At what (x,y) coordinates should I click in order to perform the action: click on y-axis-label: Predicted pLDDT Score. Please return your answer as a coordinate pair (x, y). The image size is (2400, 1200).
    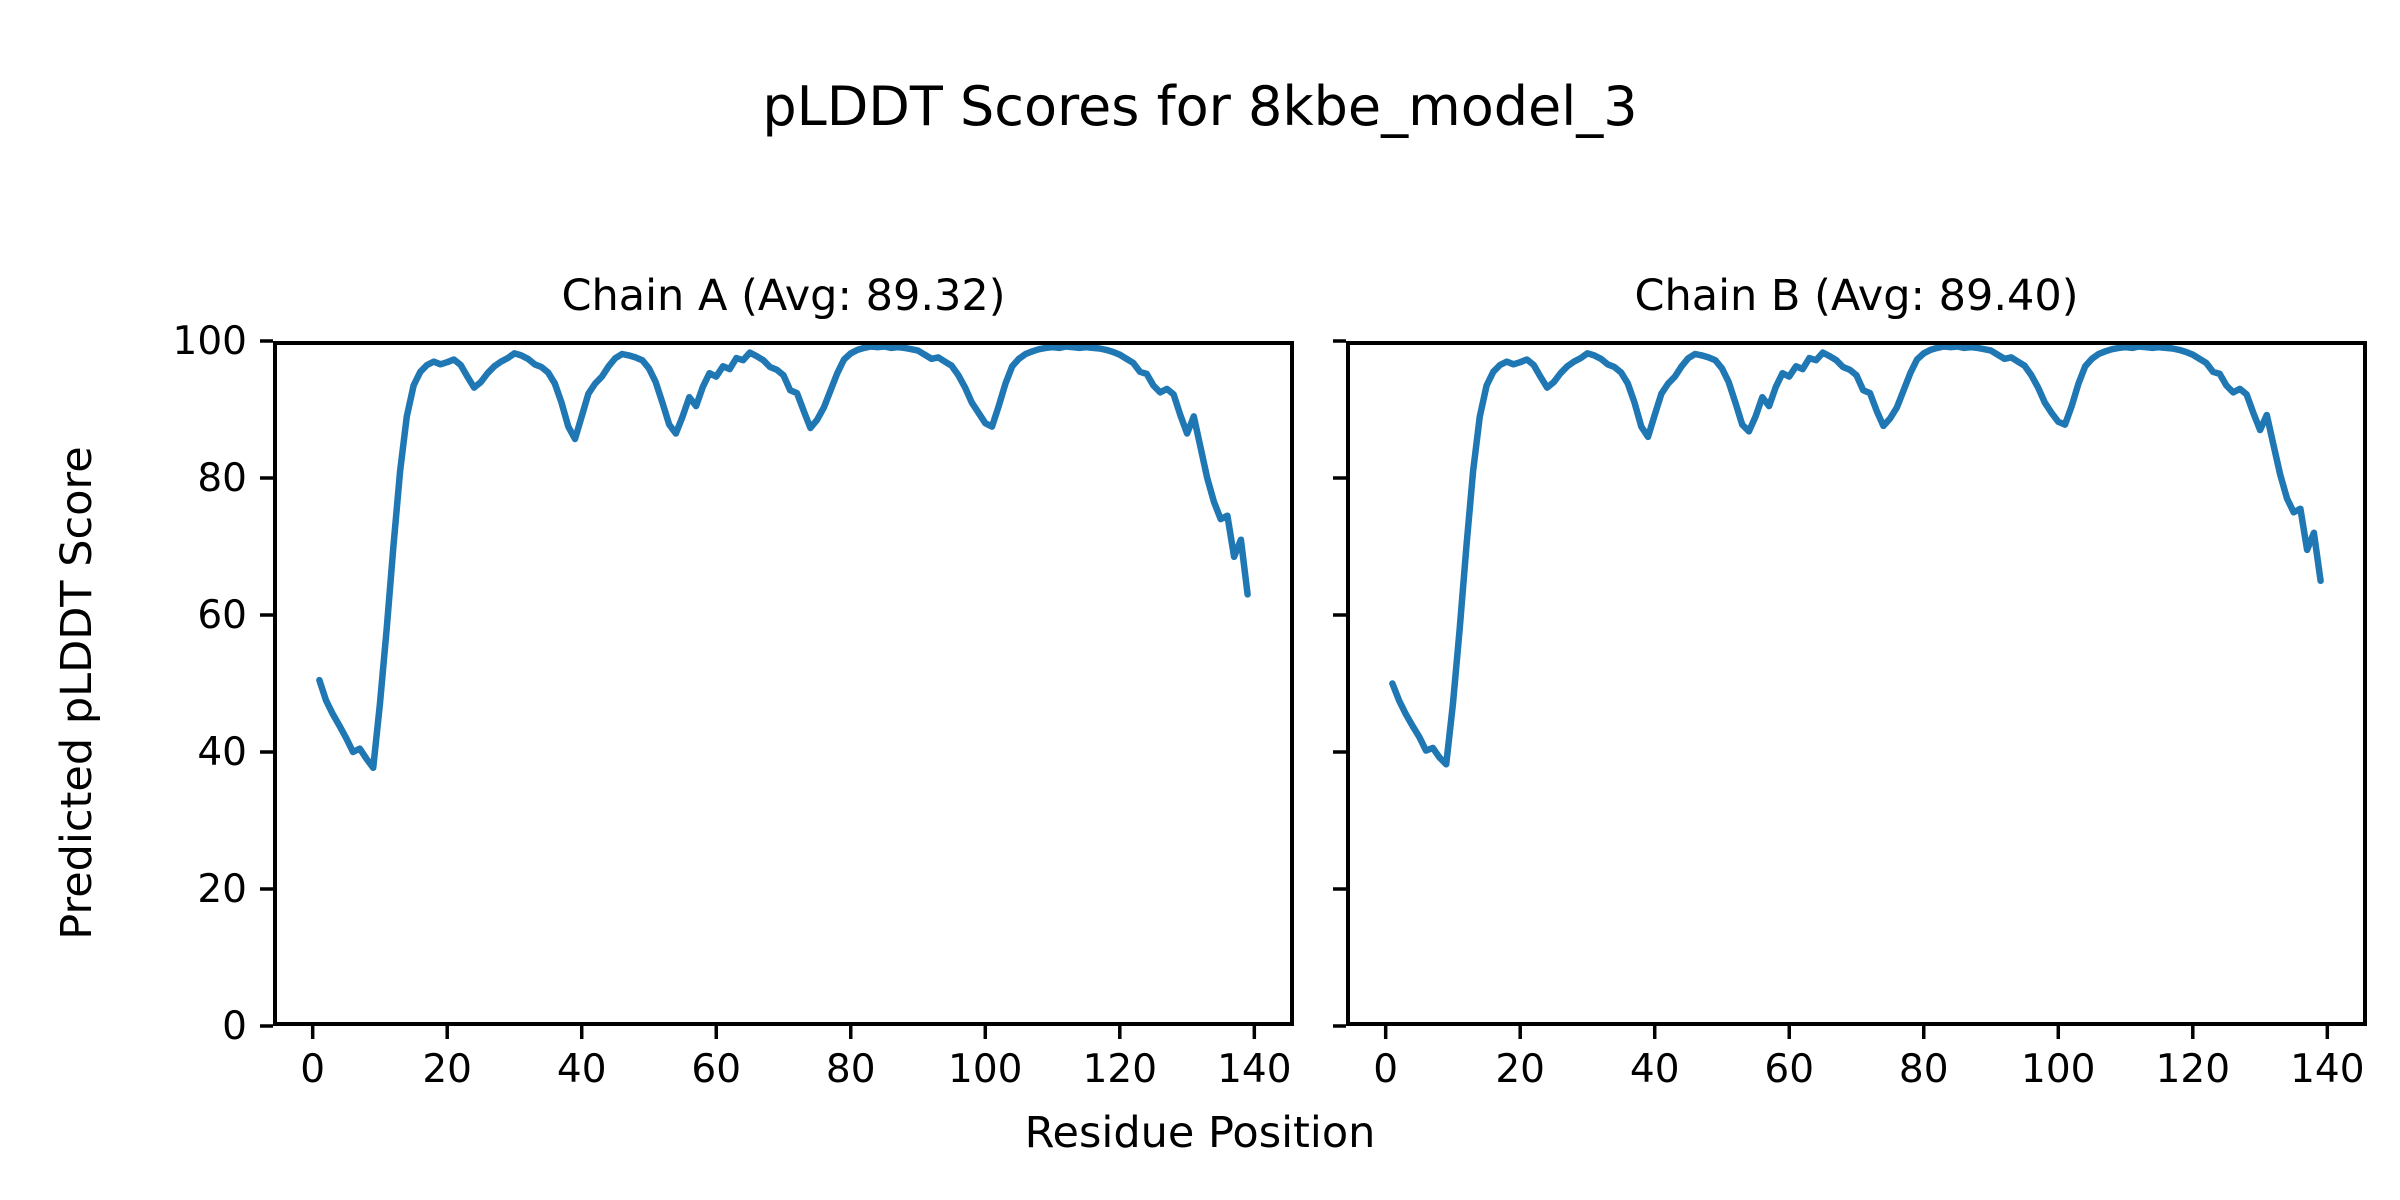
    Looking at the image, I should click on (77, 693).